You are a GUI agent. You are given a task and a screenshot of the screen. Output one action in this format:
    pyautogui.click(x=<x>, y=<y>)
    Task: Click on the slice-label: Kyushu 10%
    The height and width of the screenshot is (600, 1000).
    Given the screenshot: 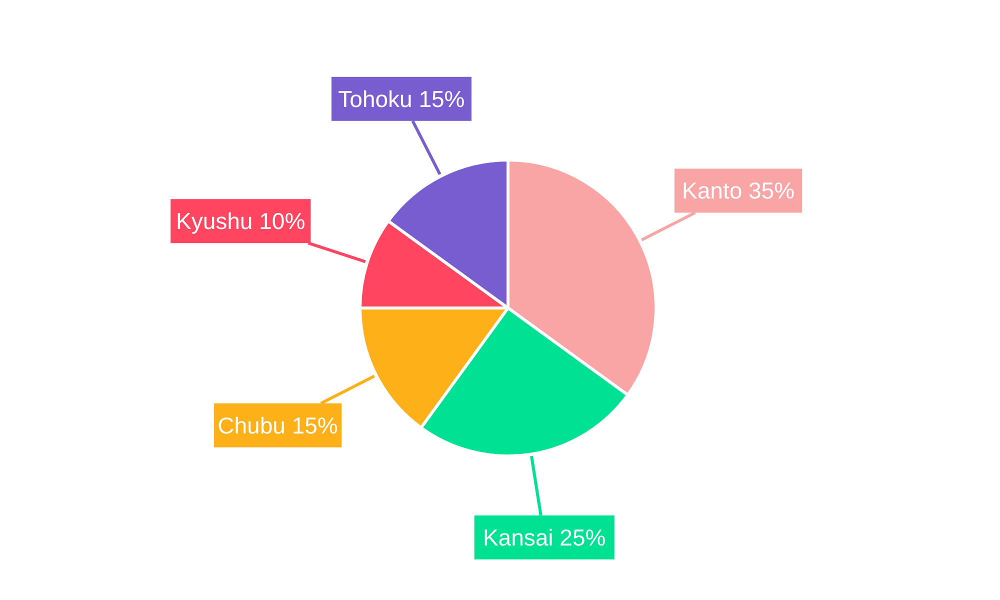 What is the action you would take?
    pyautogui.click(x=241, y=221)
    